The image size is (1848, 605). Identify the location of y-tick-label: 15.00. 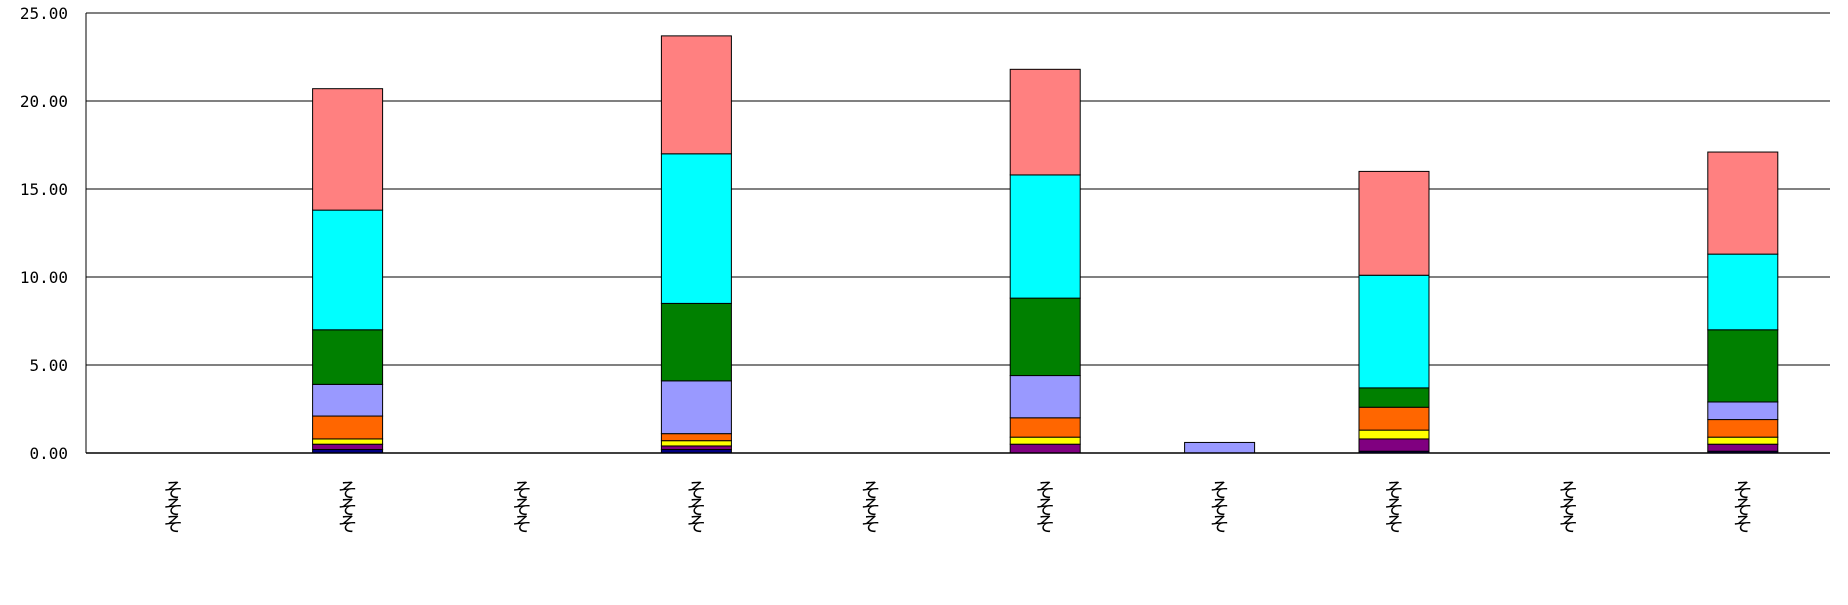
(44, 189).